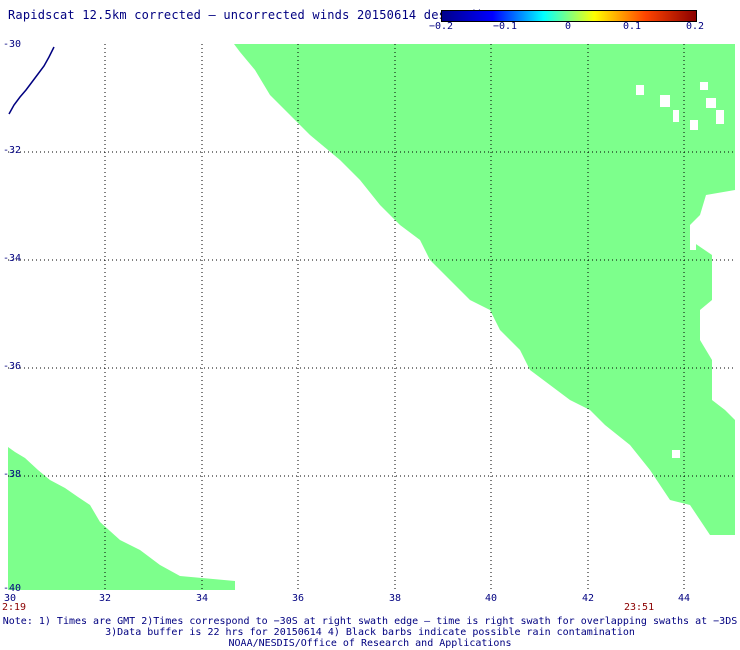 The width and height of the screenshot is (740, 650). What do you see at coordinates (588, 598) in the screenshot?
I see `lon-label: 42` at bounding box center [588, 598].